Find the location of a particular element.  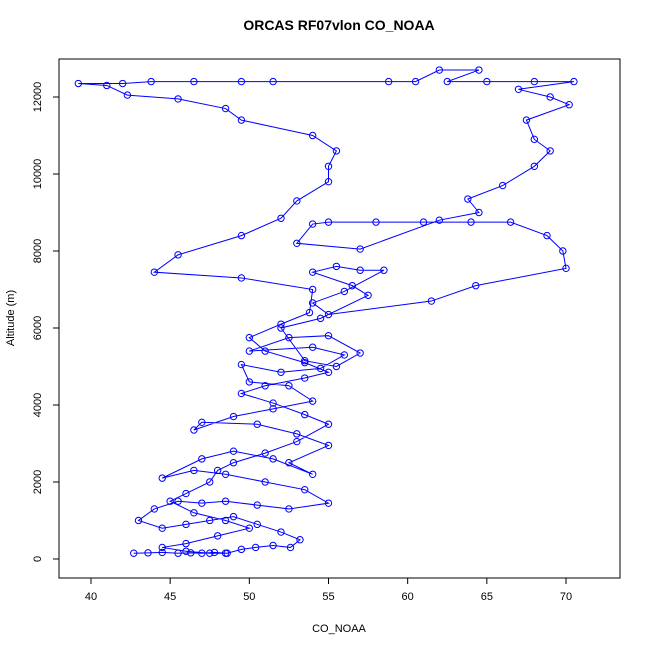

x-tick-label: 60 is located at coordinates (408, 597).